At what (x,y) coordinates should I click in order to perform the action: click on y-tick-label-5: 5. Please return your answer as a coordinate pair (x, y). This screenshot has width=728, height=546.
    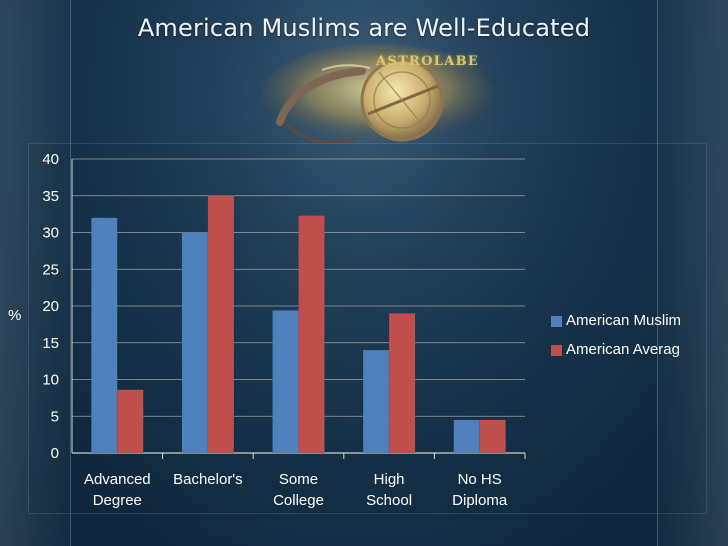
    Looking at the image, I should click on (55, 416).